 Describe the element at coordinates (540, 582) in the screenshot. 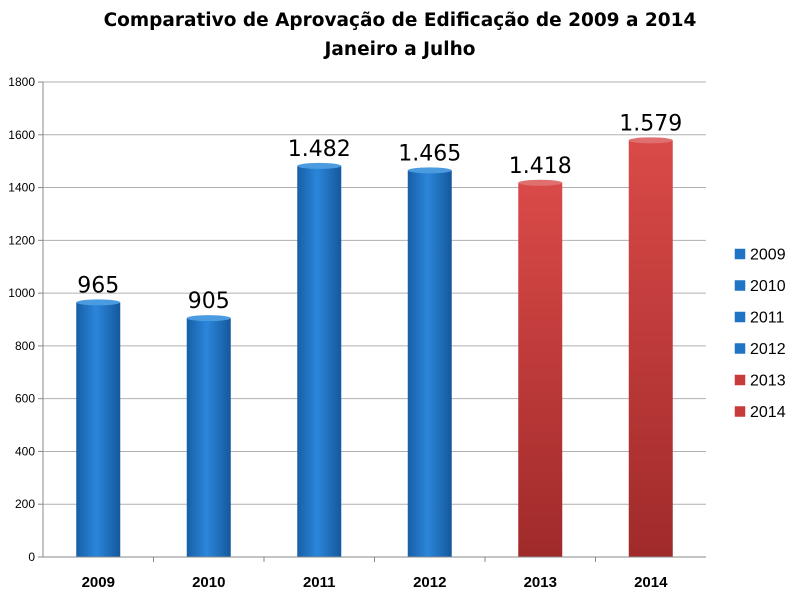

I see `x-tick-label: 2013` at that location.